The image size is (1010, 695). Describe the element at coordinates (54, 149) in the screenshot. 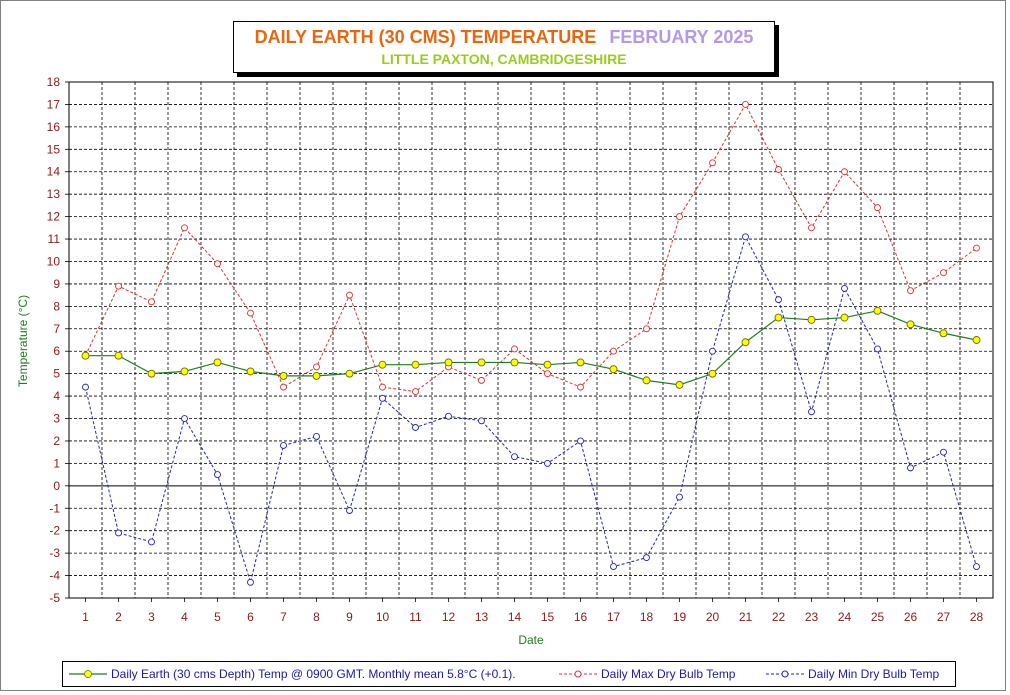

I see `y-tick-label: 15` at that location.